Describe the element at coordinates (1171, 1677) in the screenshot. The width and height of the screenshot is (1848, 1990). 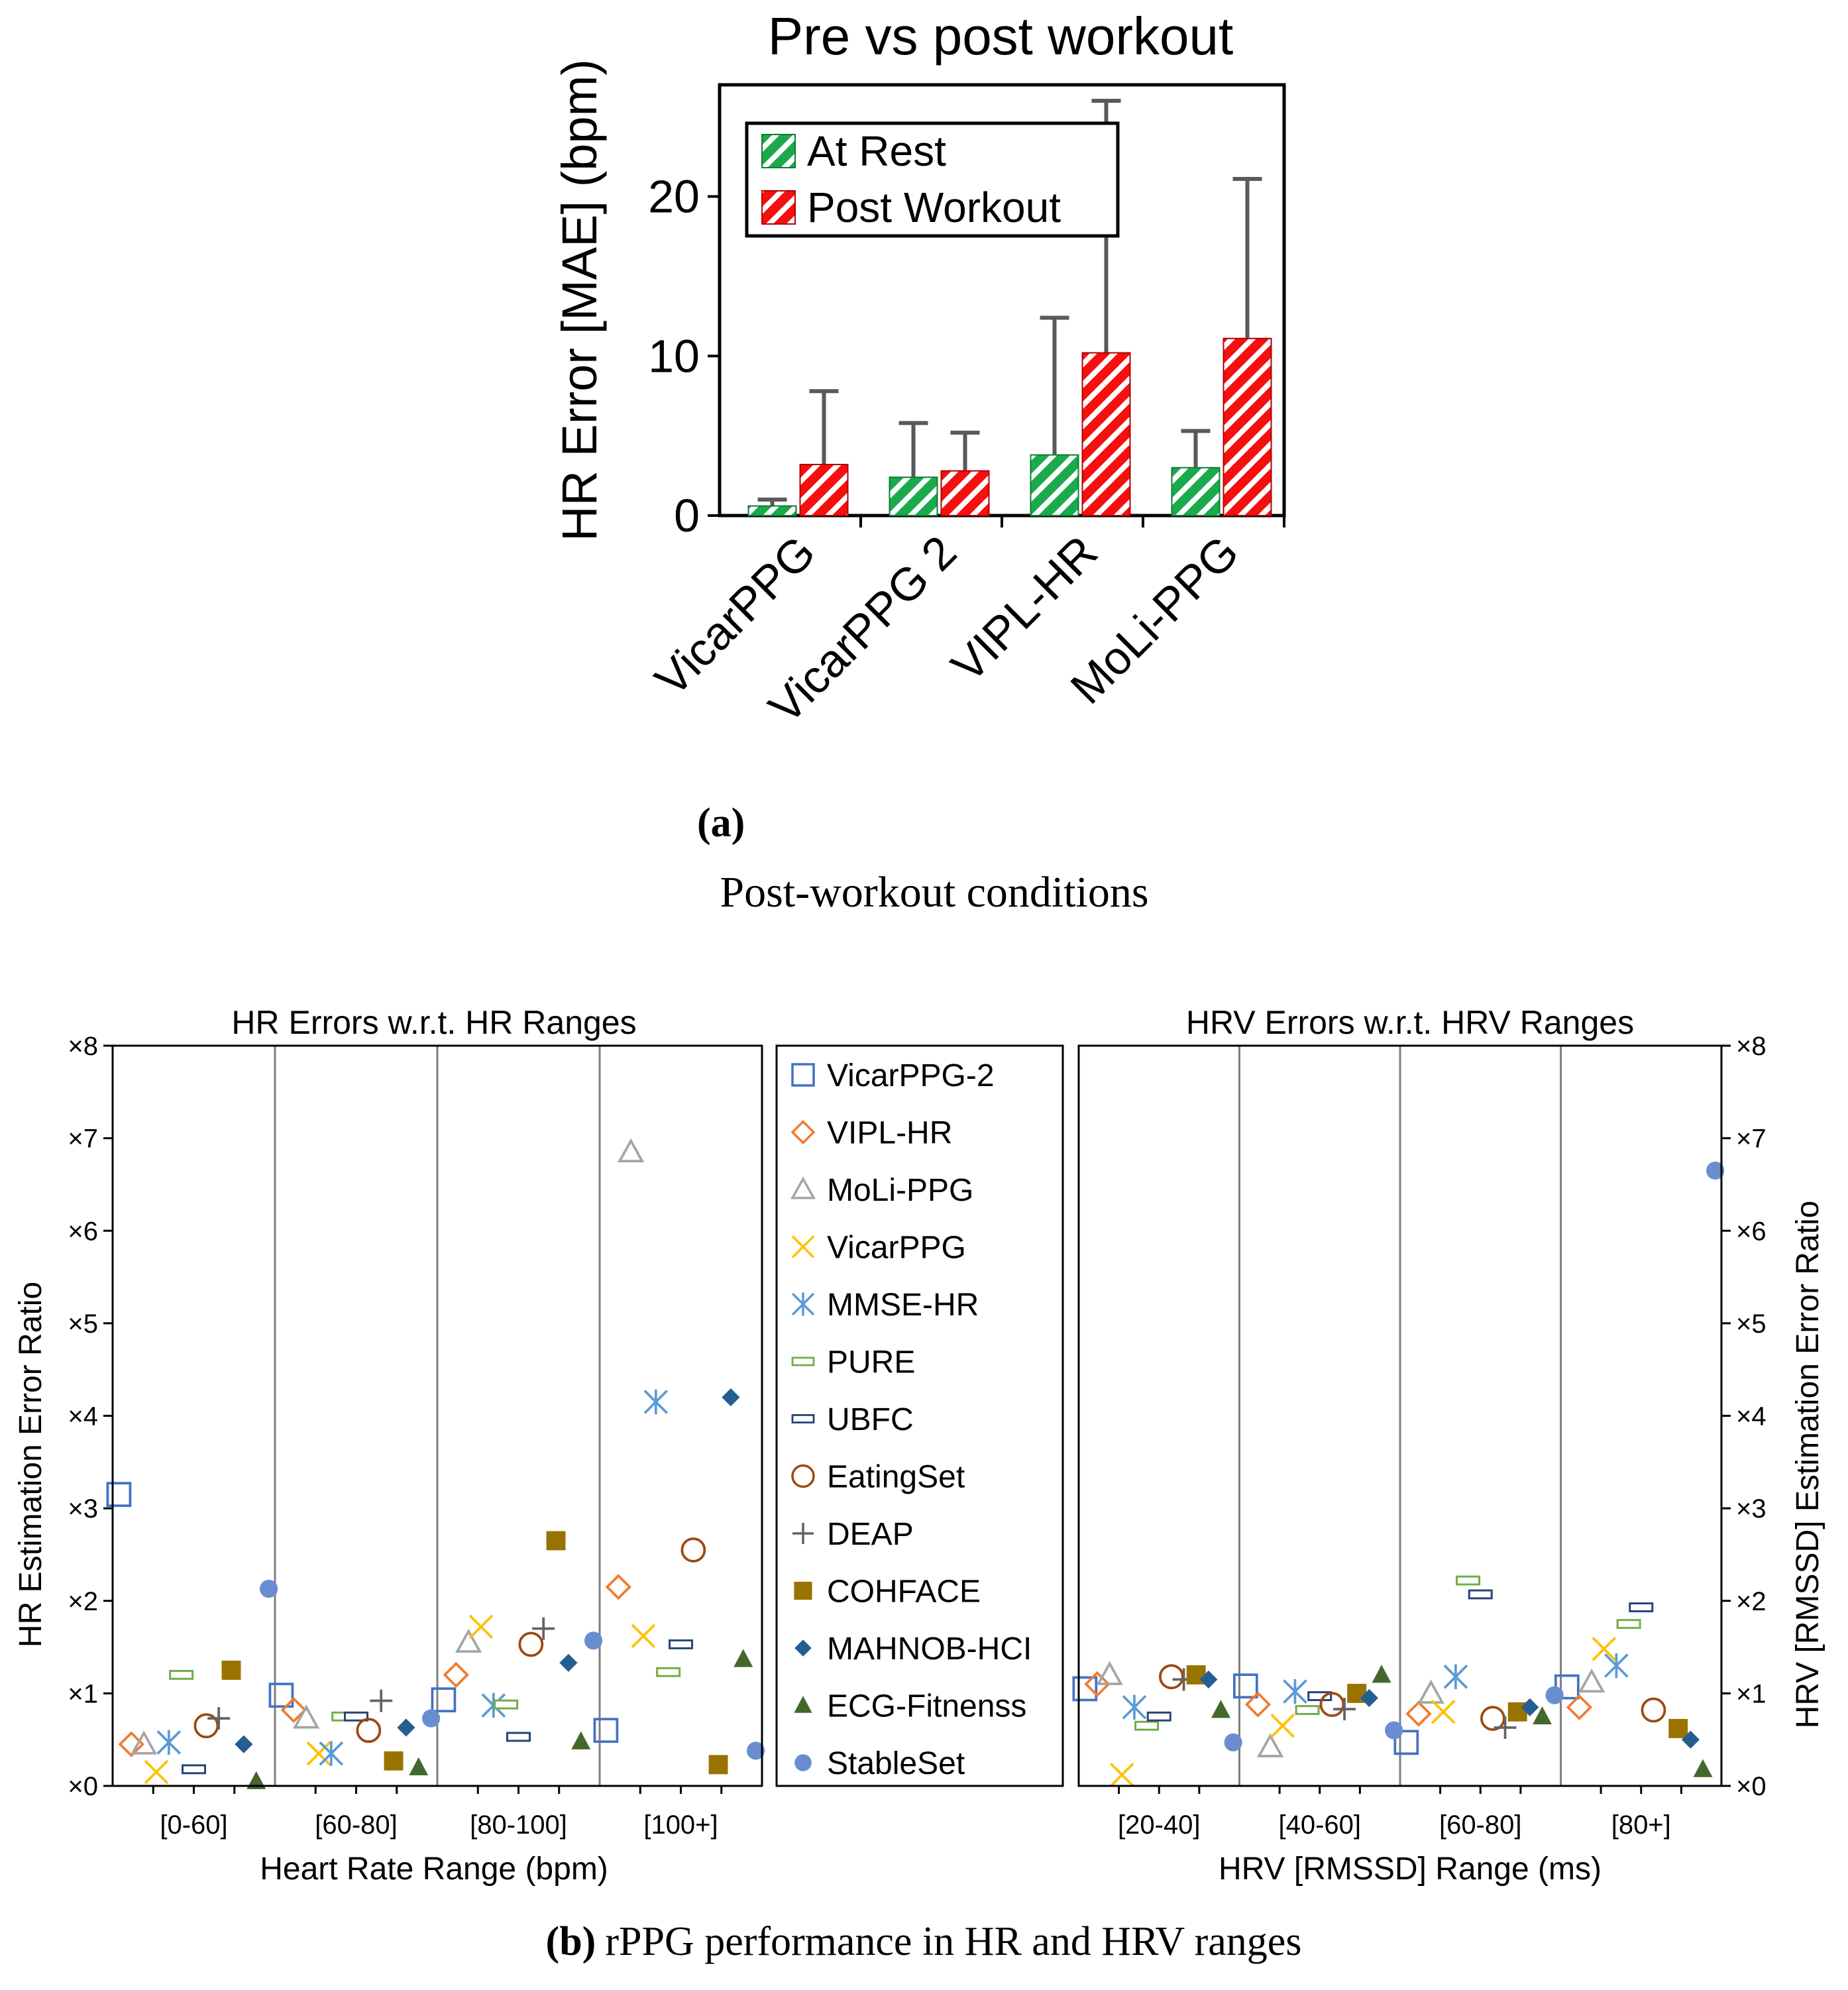
I see `hrv-point-eatingset-20-40-shape` at that location.